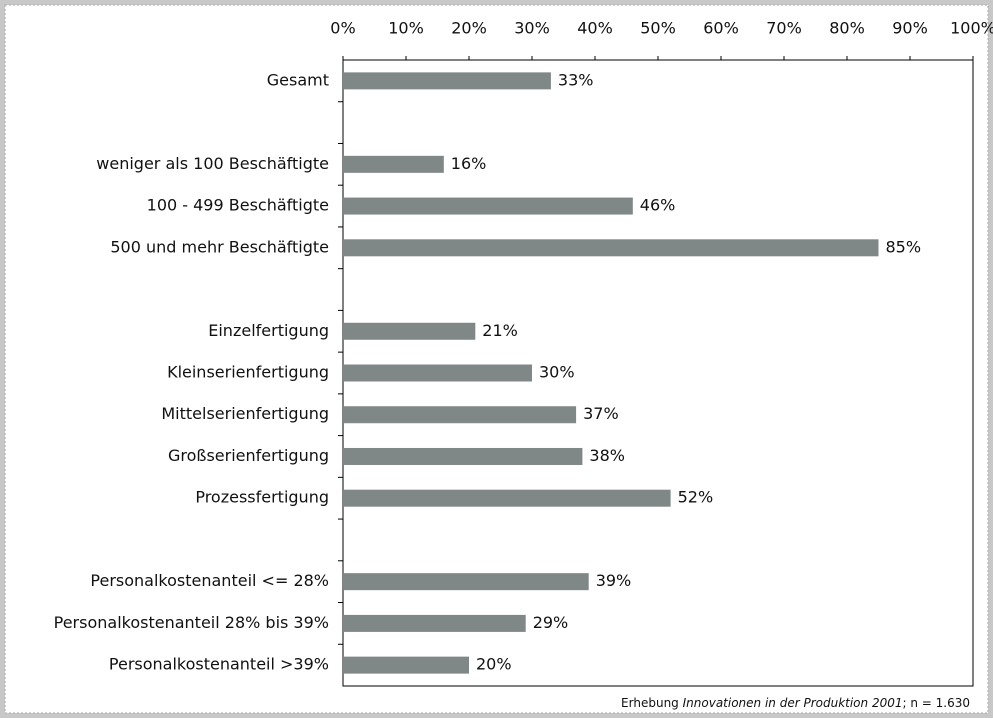 This screenshot has height=718, width=993. Describe the element at coordinates (219, 246) in the screenshot. I see `y-tick-label: 500 und mehr Beschäftigte` at that location.